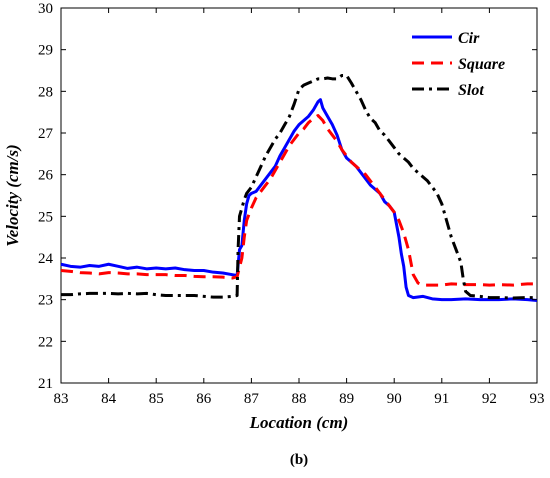 Image resolution: width=550 pixels, height=478 pixels. Describe the element at coordinates (109, 399) in the screenshot. I see `x-tick-label: 84` at that location.